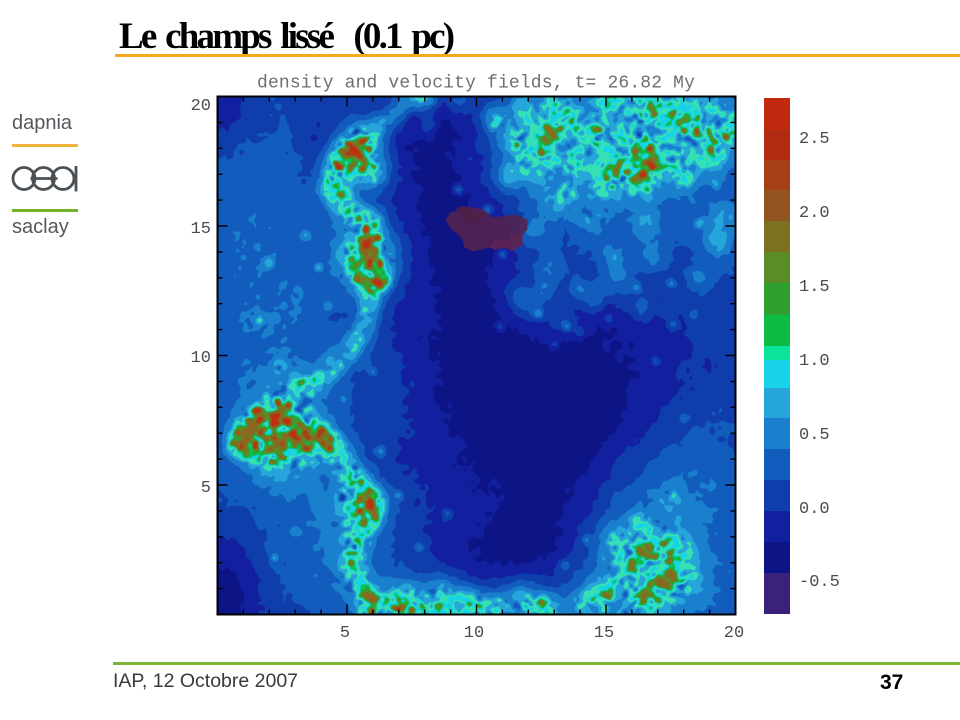 Image resolution: width=960 pixels, height=720 pixels. I want to click on svg-text: 0.5, so click(814, 435).